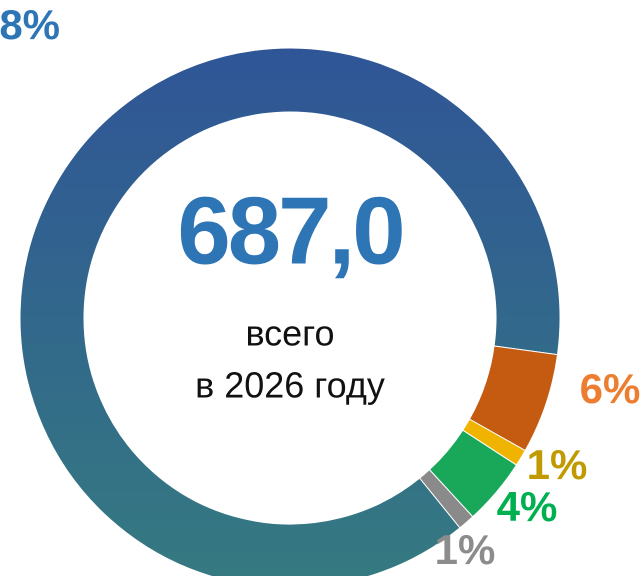  I want to click on data-label: 88%, so click(30, 24).